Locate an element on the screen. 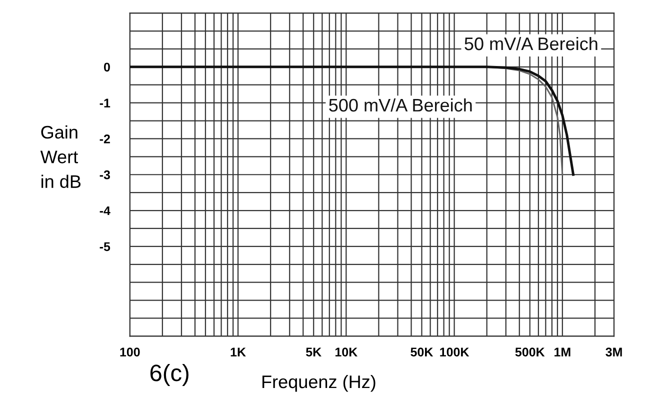  x-tick-label: 10K is located at coordinates (346, 352).